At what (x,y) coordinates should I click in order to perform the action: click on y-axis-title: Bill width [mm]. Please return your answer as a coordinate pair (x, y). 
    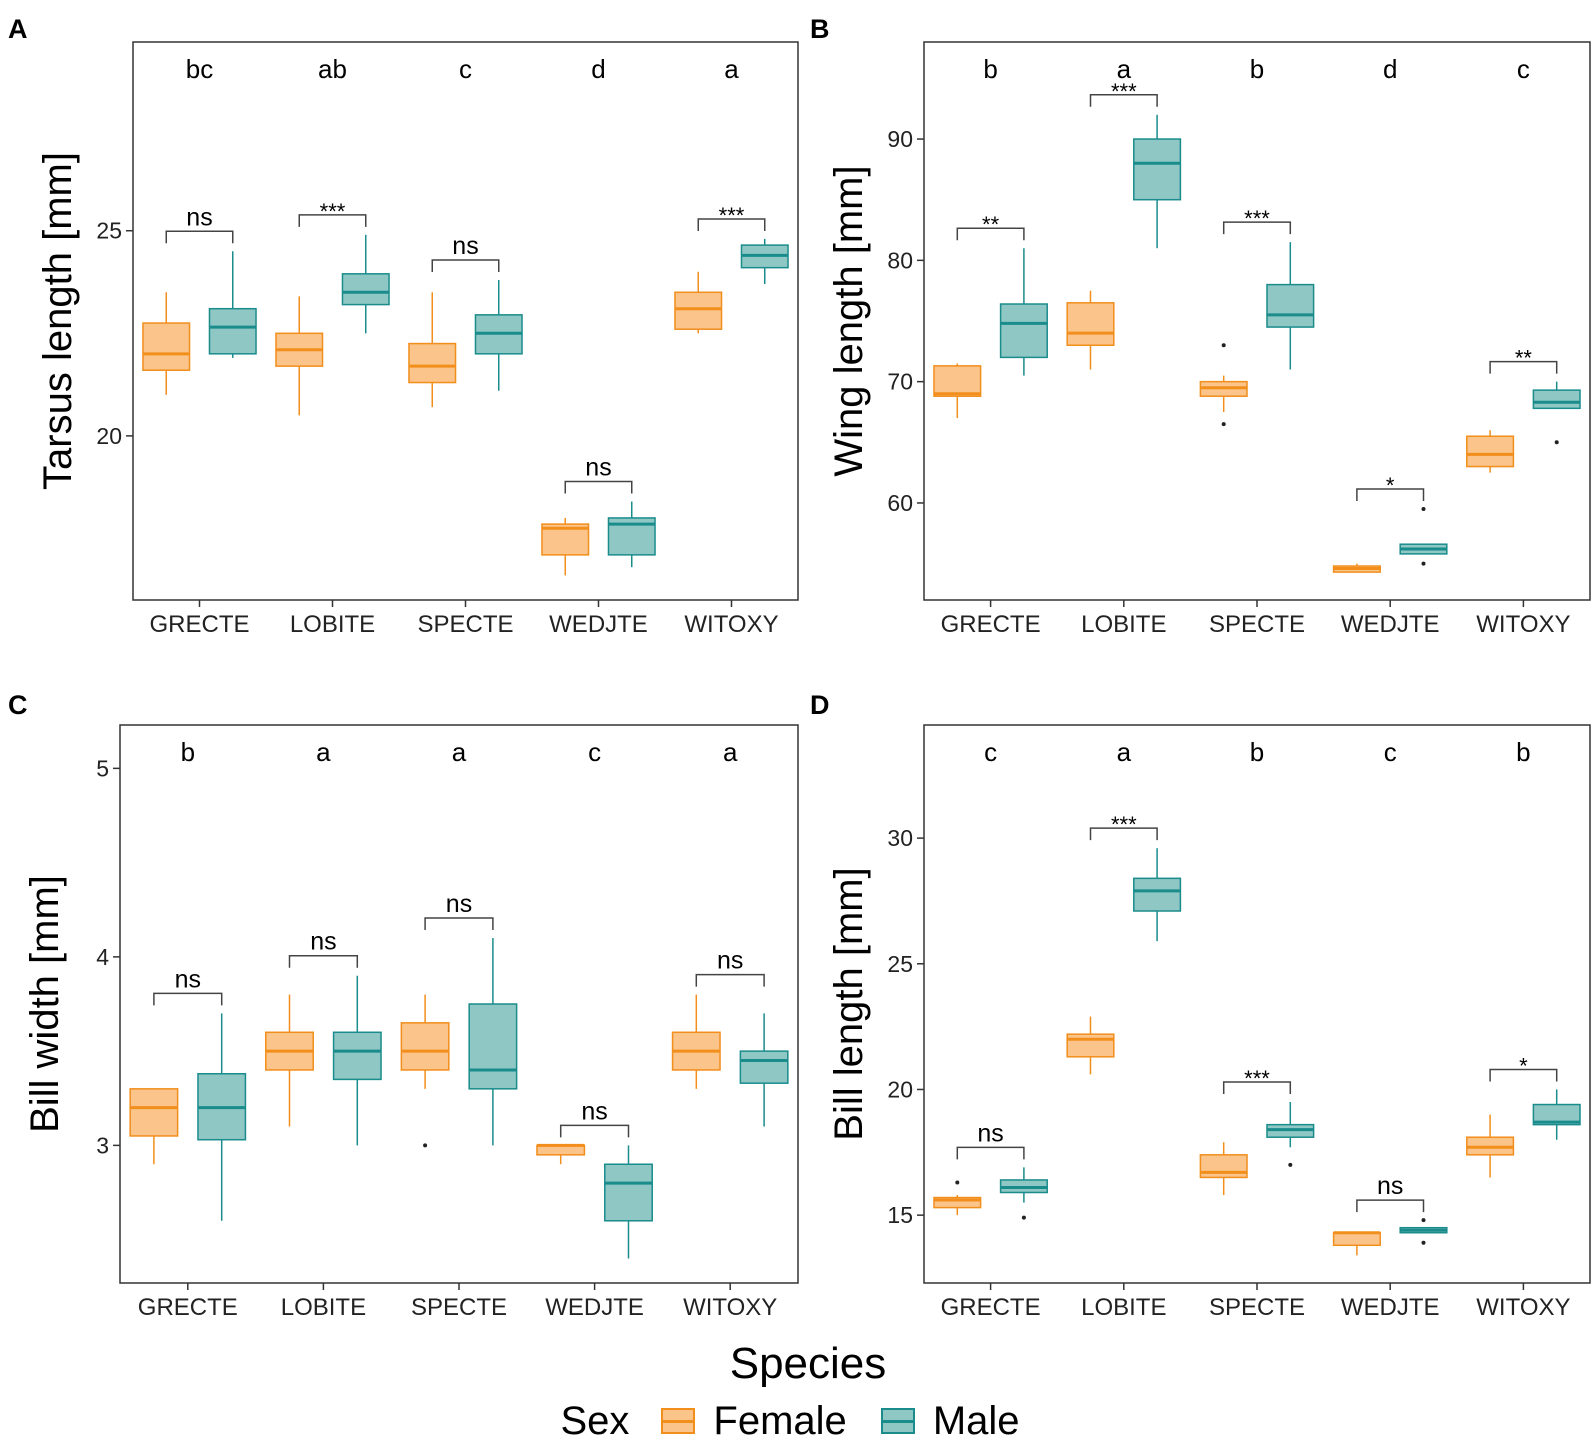
    Looking at the image, I should click on (45, 1004).